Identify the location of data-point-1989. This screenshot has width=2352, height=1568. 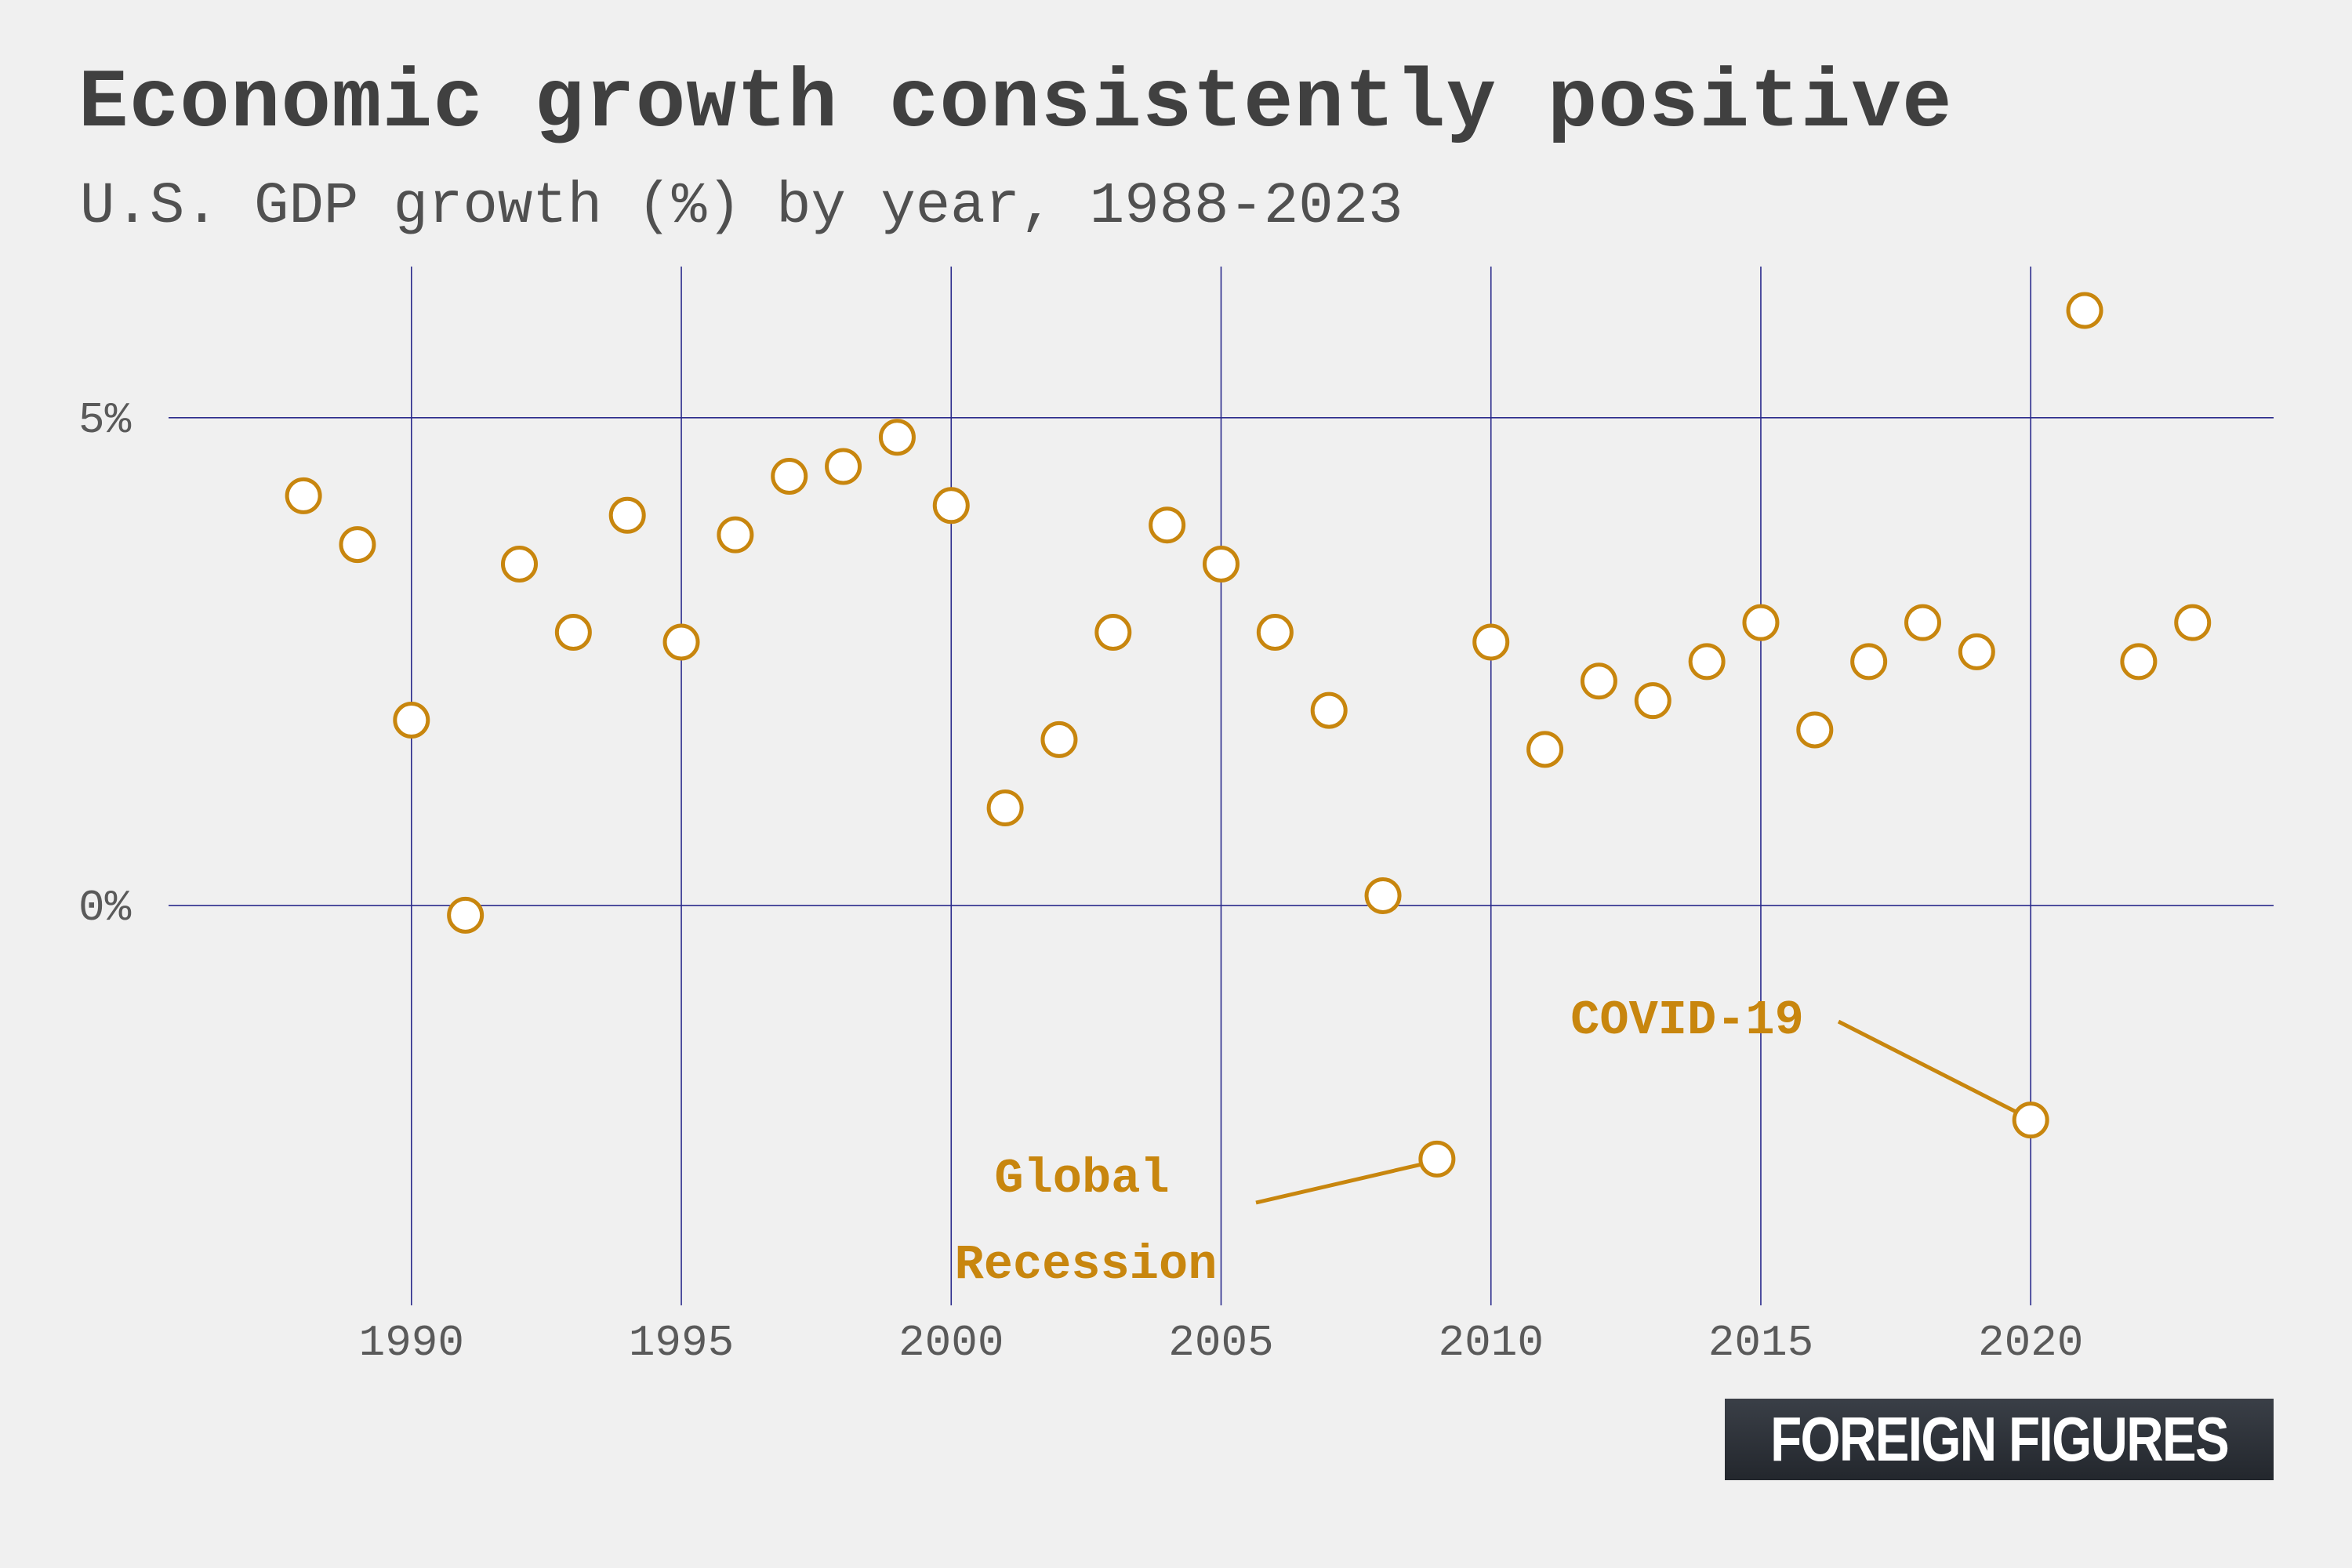
(357, 545).